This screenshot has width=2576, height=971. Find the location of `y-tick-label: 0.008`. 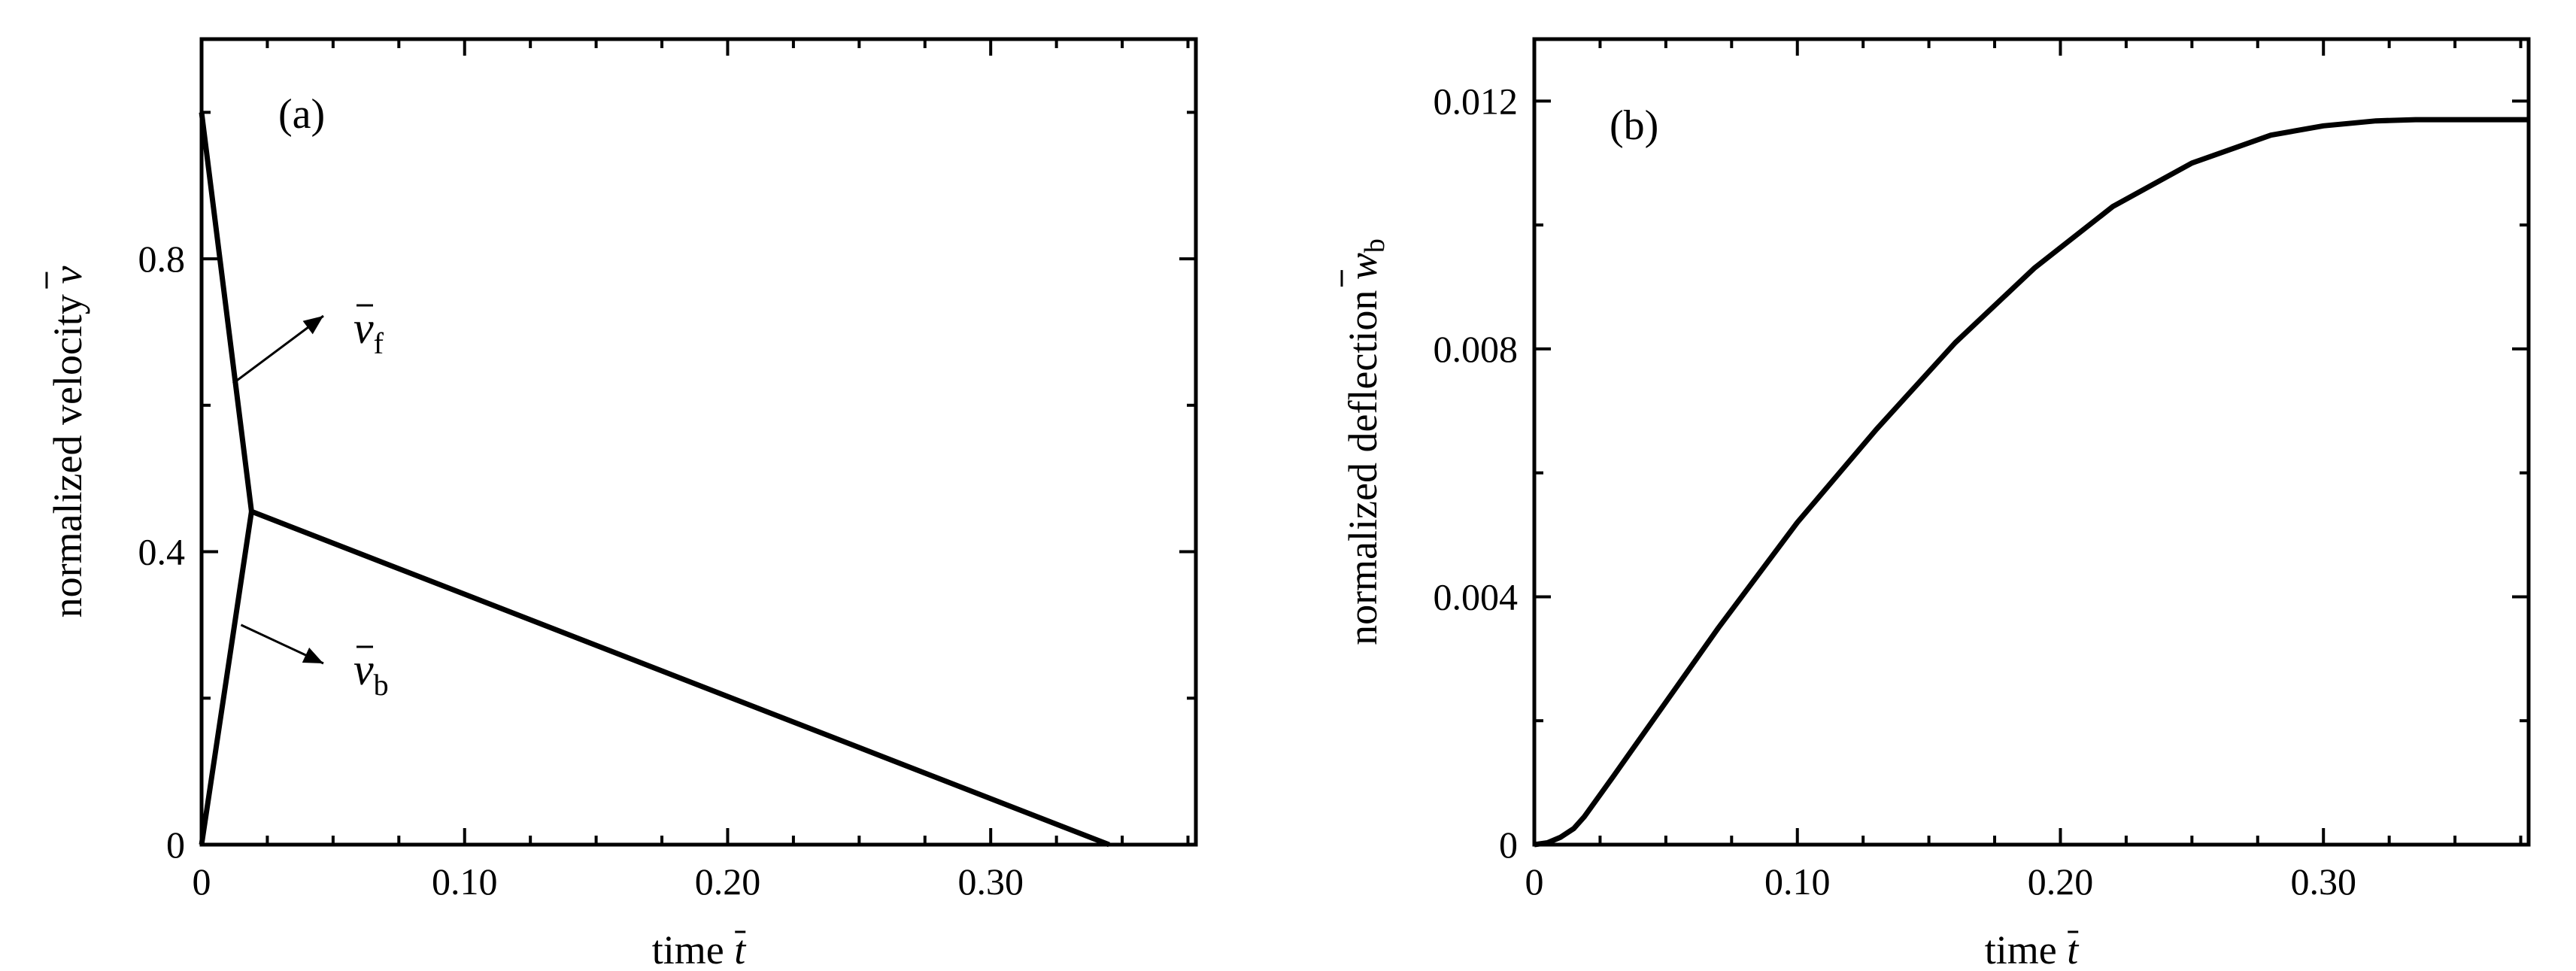

y-tick-label: 0.008 is located at coordinates (1476, 349).